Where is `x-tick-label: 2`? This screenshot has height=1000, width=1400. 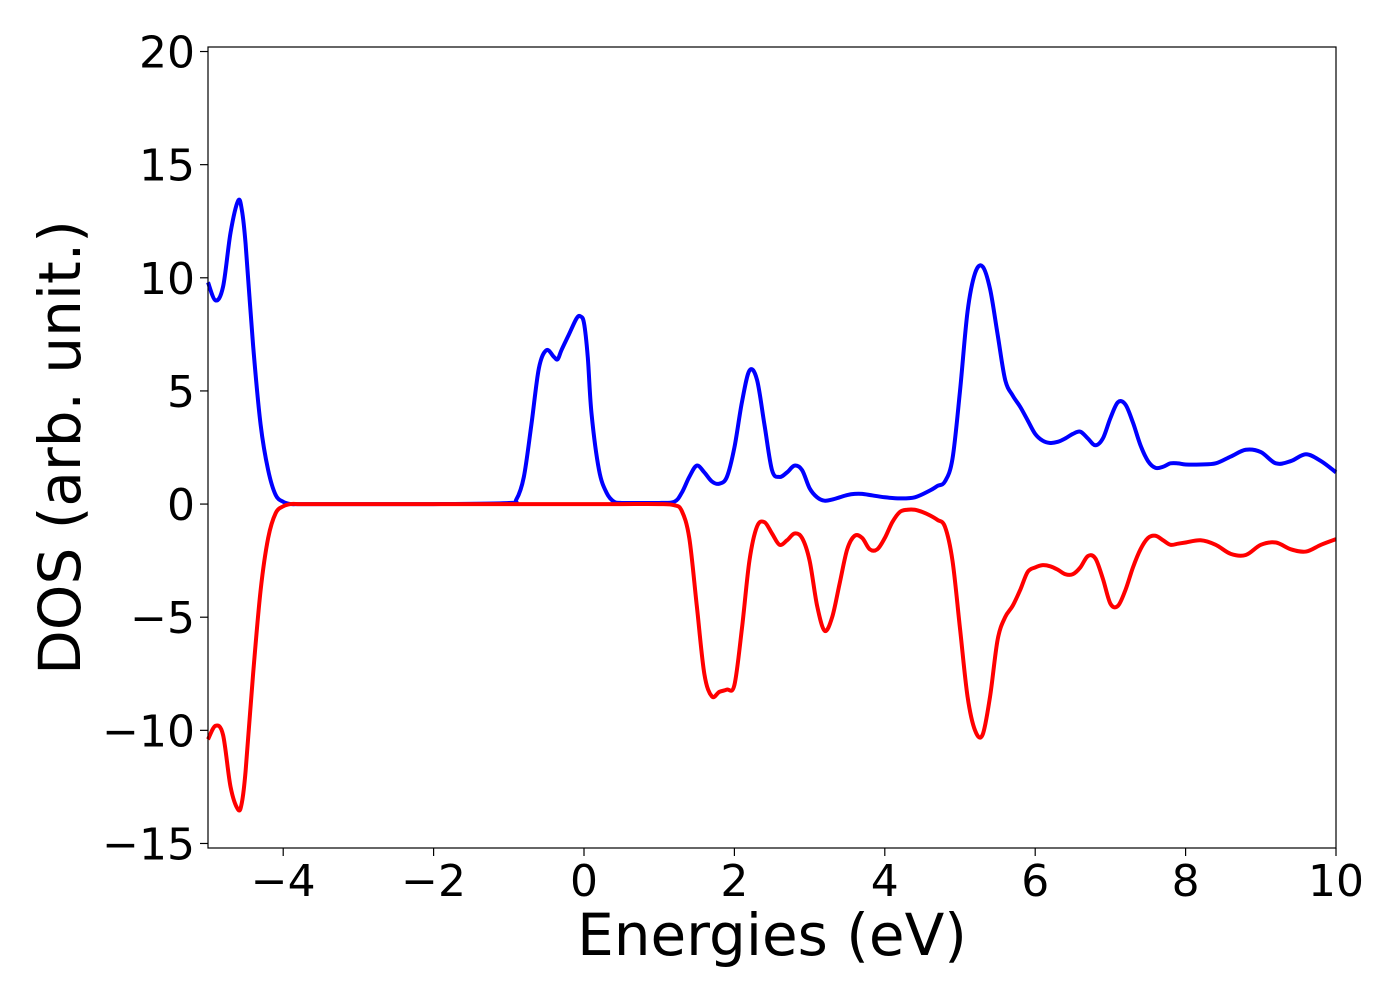 x-tick-label: 2 is located at coordinates (734, 881).